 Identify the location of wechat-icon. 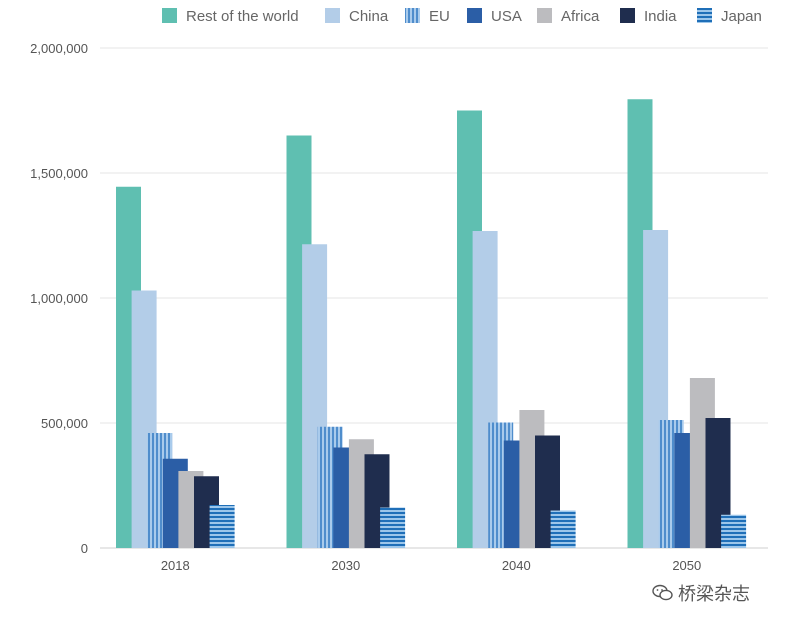
(662, 592).